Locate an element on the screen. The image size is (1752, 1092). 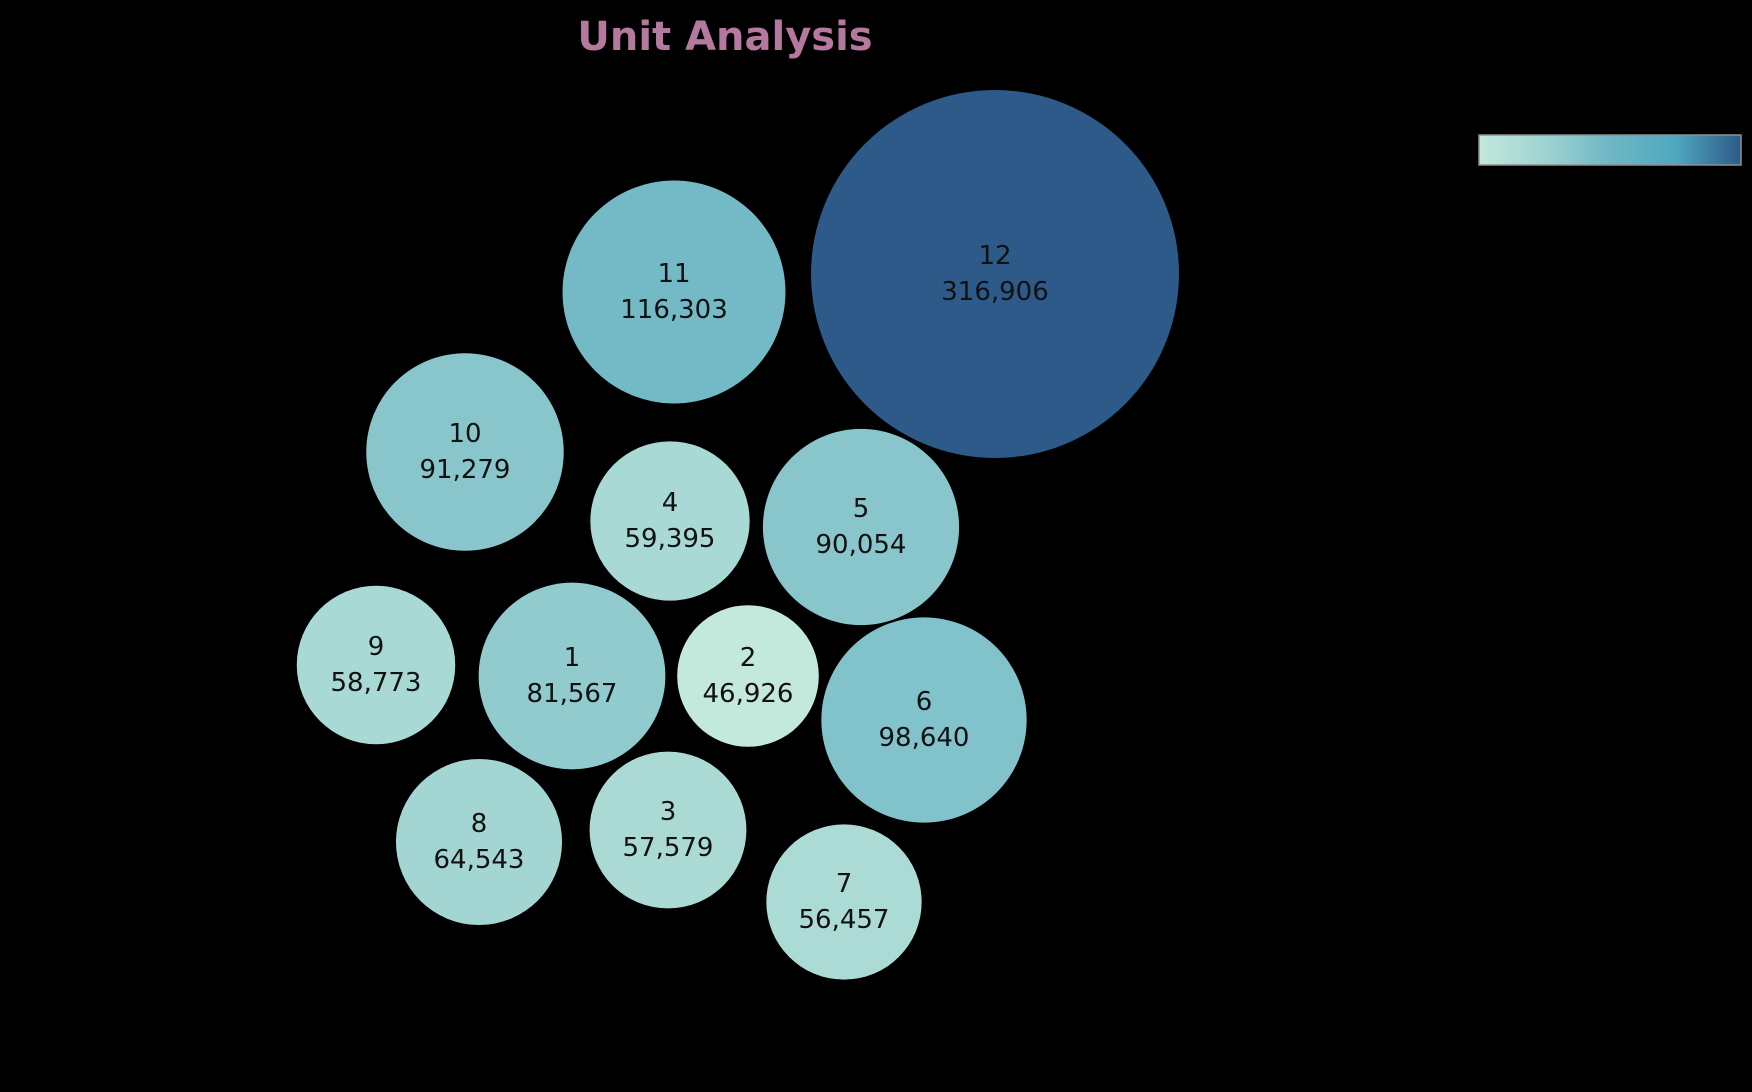
bubble-category-label: 10 is located at coordinates (464, 434).